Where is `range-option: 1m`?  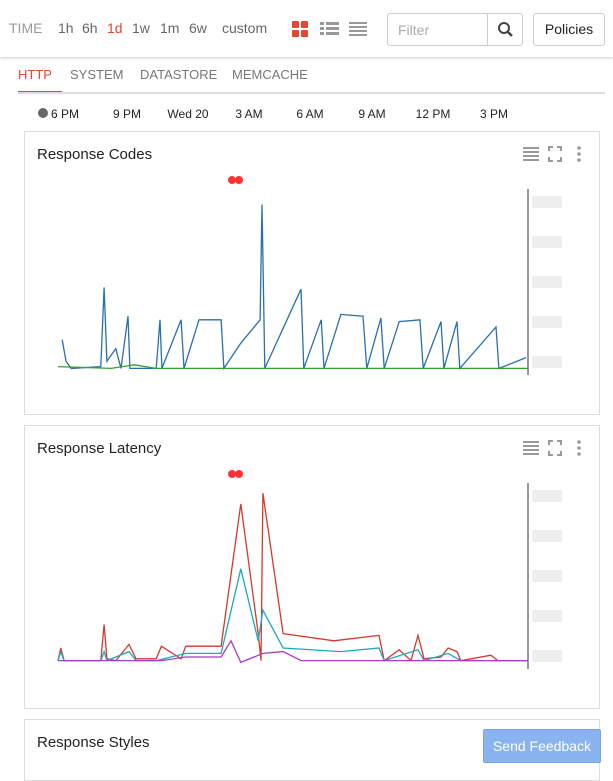 range-option: 1m is located at coordinates (170, 28).